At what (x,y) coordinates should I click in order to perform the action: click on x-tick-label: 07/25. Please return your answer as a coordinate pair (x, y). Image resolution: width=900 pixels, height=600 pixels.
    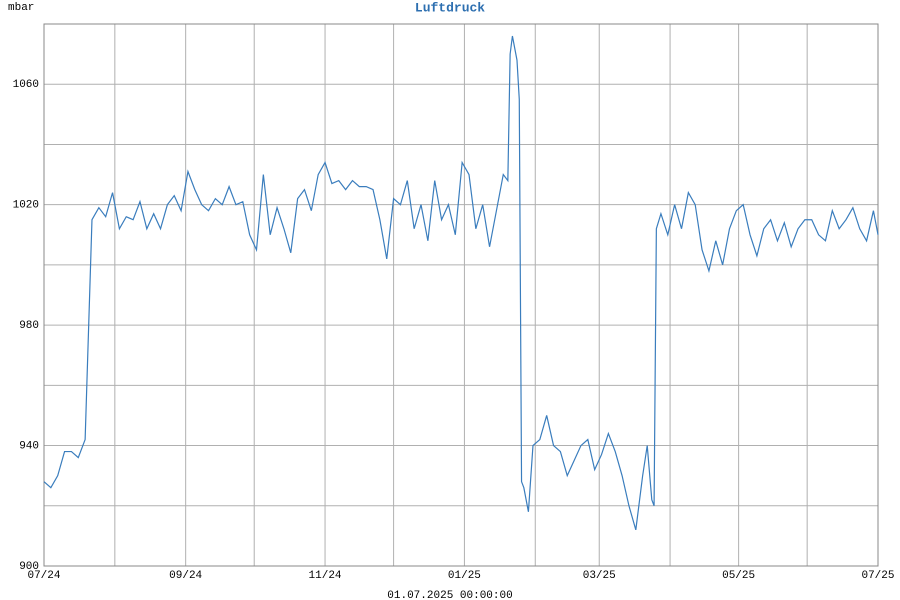
    Looking at the image, I should click on (877, 576).